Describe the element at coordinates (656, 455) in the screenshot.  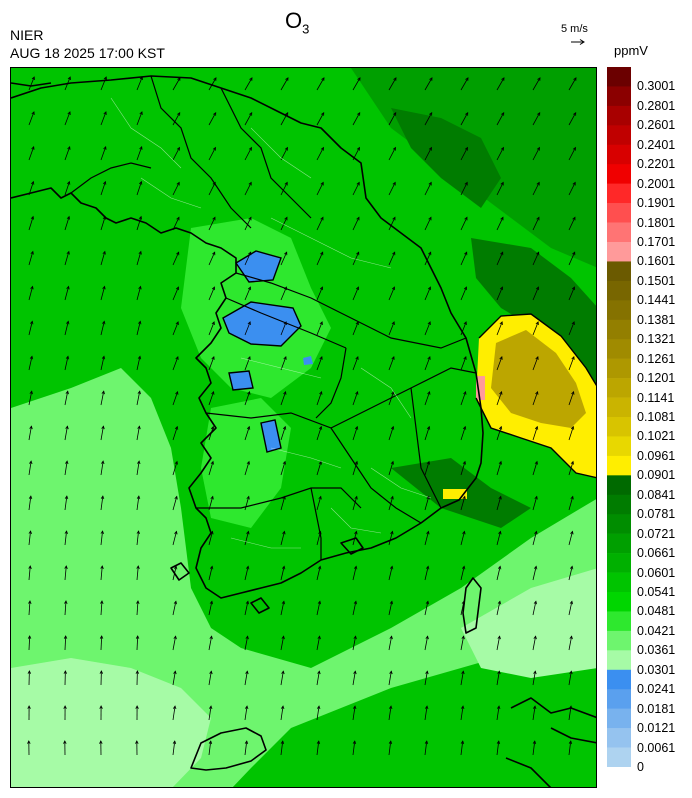
I see `color-scale-label: 0.0961` at that location.